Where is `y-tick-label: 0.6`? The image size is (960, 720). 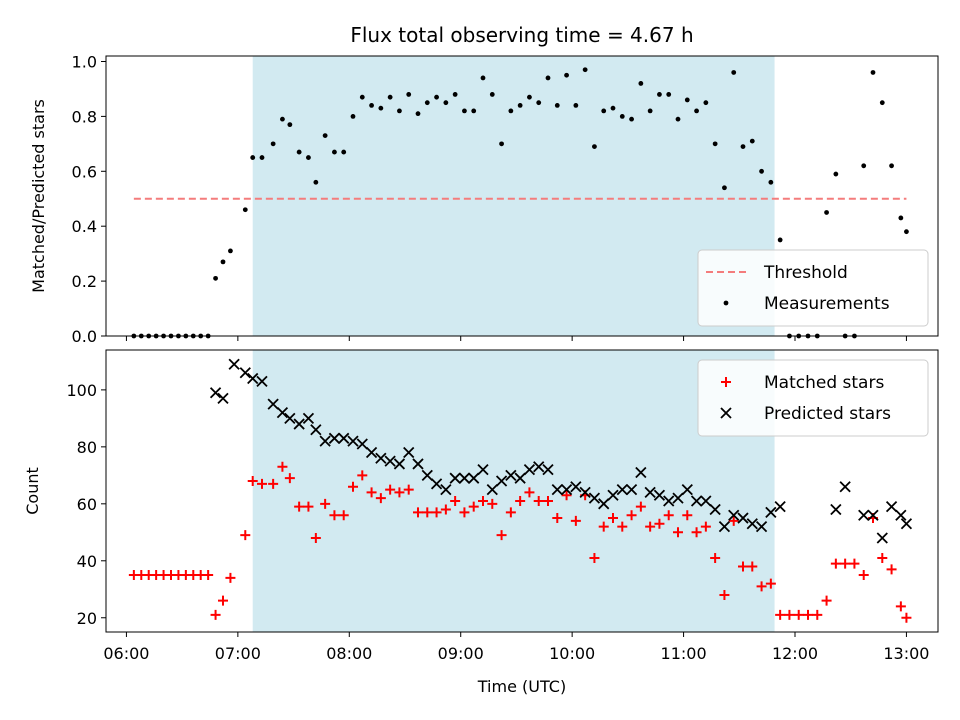 y-tick-label: 0.6 is located at coordinates (84, 171).